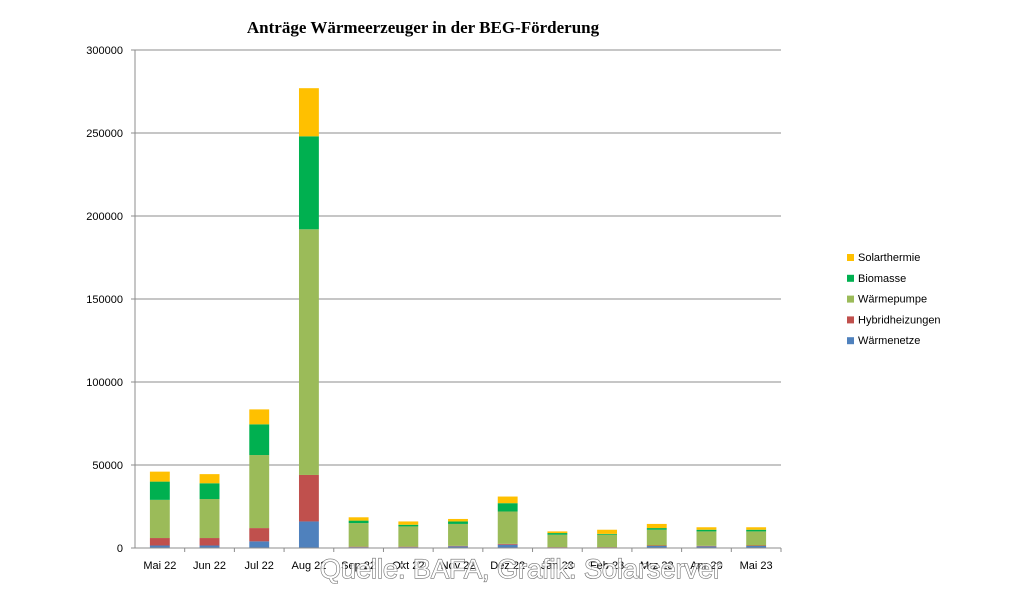 The image size is (1029, 597). Describe the element at coordinates (889, 258) in the screenshot. I see `legend-label: Solarthermie` at that location.